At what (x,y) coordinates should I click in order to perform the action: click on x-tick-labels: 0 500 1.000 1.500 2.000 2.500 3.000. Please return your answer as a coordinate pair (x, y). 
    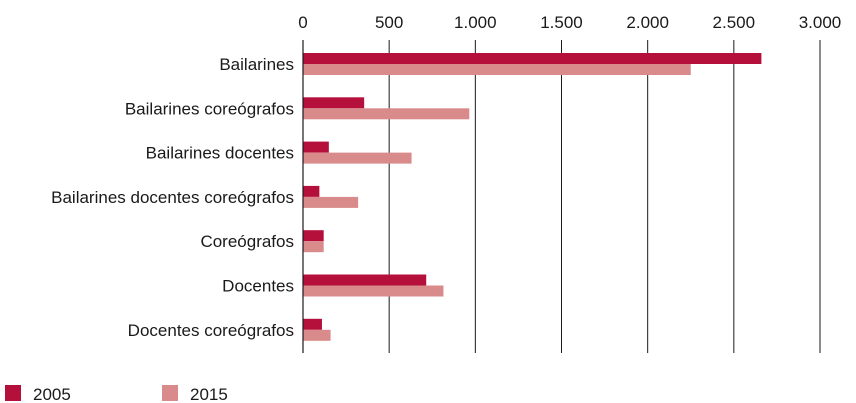
    Looking at the image, I should click on (569, 22).